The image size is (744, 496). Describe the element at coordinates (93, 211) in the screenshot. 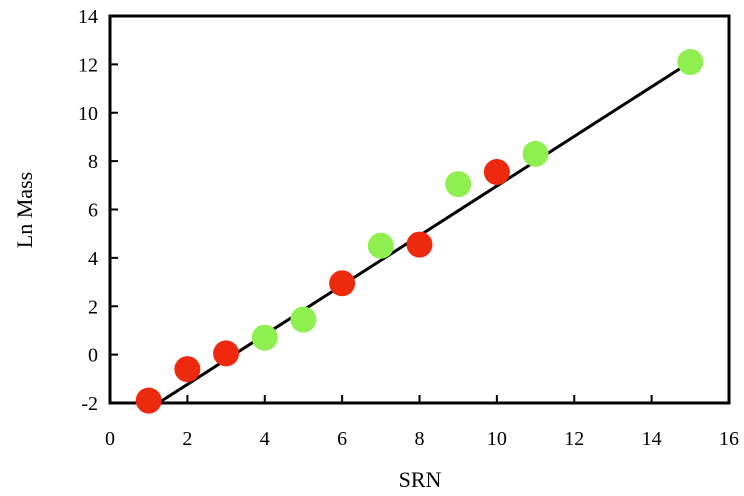

I see `y-tick-label: 6` at that location.